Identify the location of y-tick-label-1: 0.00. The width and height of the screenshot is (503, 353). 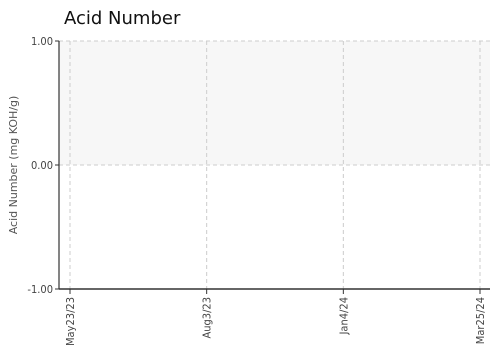
(42, 165).